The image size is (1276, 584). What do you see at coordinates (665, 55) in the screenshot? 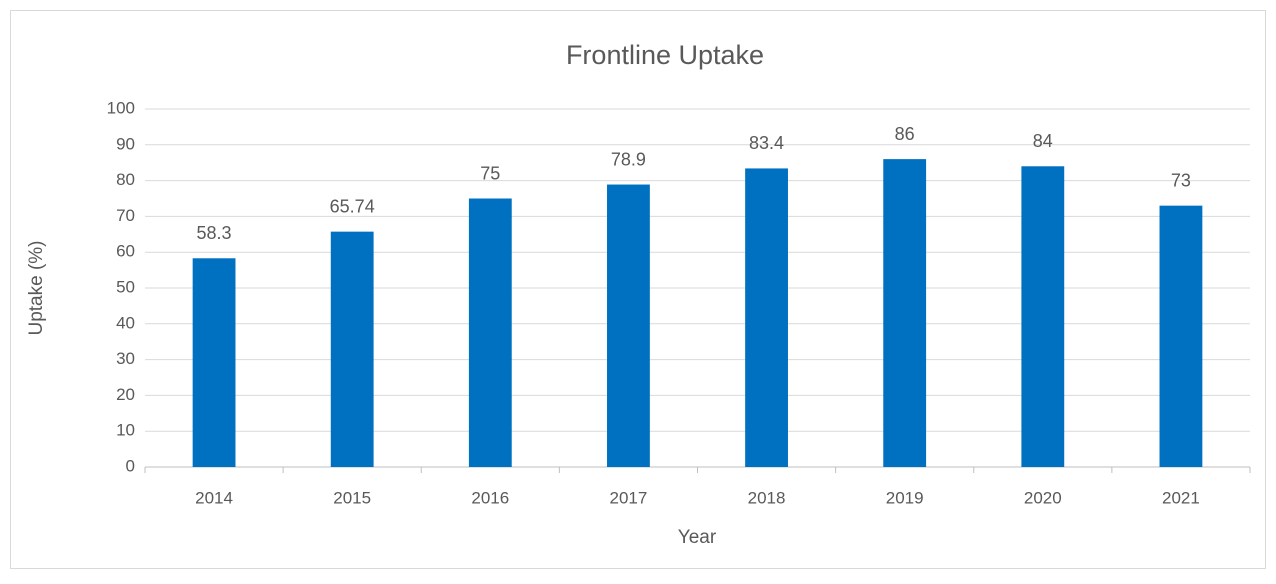
I see `chart-title: Frontline Uptake` at bounding box center [665, 55].